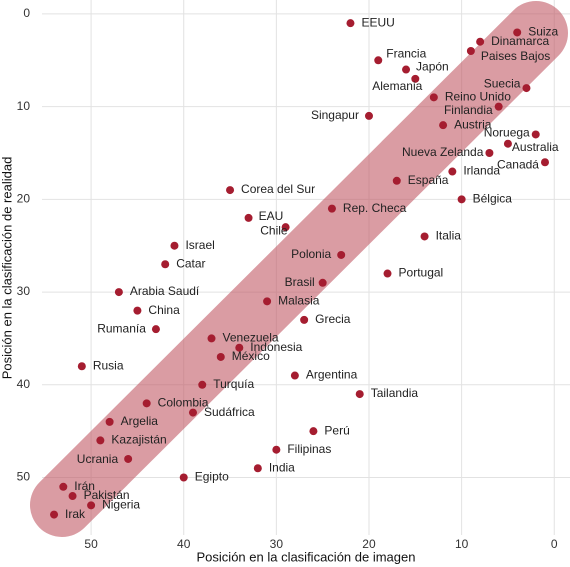  I want to click on point-label: Chile, so click(274, 230).